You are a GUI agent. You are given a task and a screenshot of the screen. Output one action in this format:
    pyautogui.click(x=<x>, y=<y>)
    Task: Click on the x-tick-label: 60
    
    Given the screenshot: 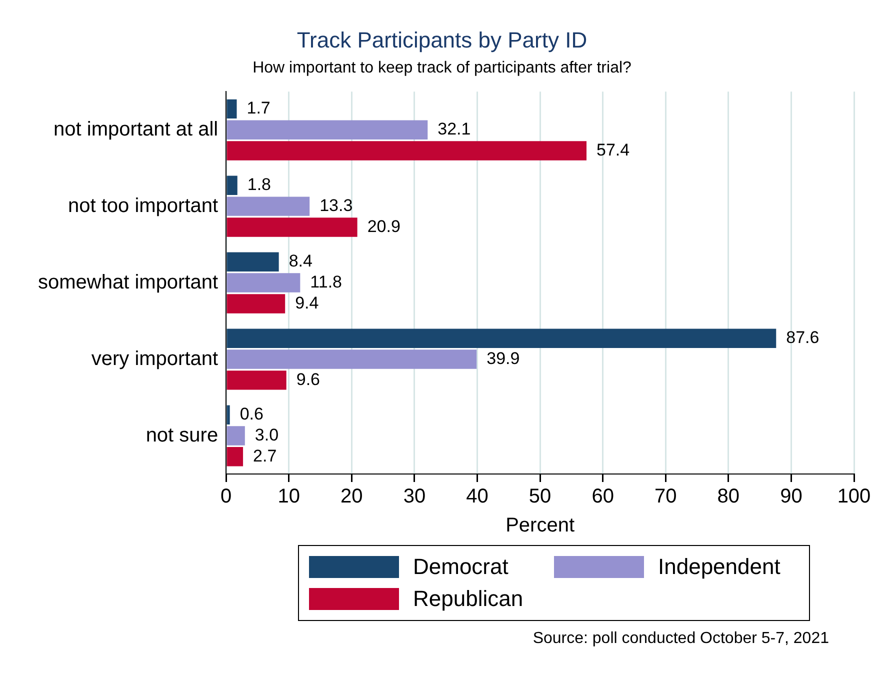 What is the action you would take?
    pyautogui.click(x=603, y=497)
    